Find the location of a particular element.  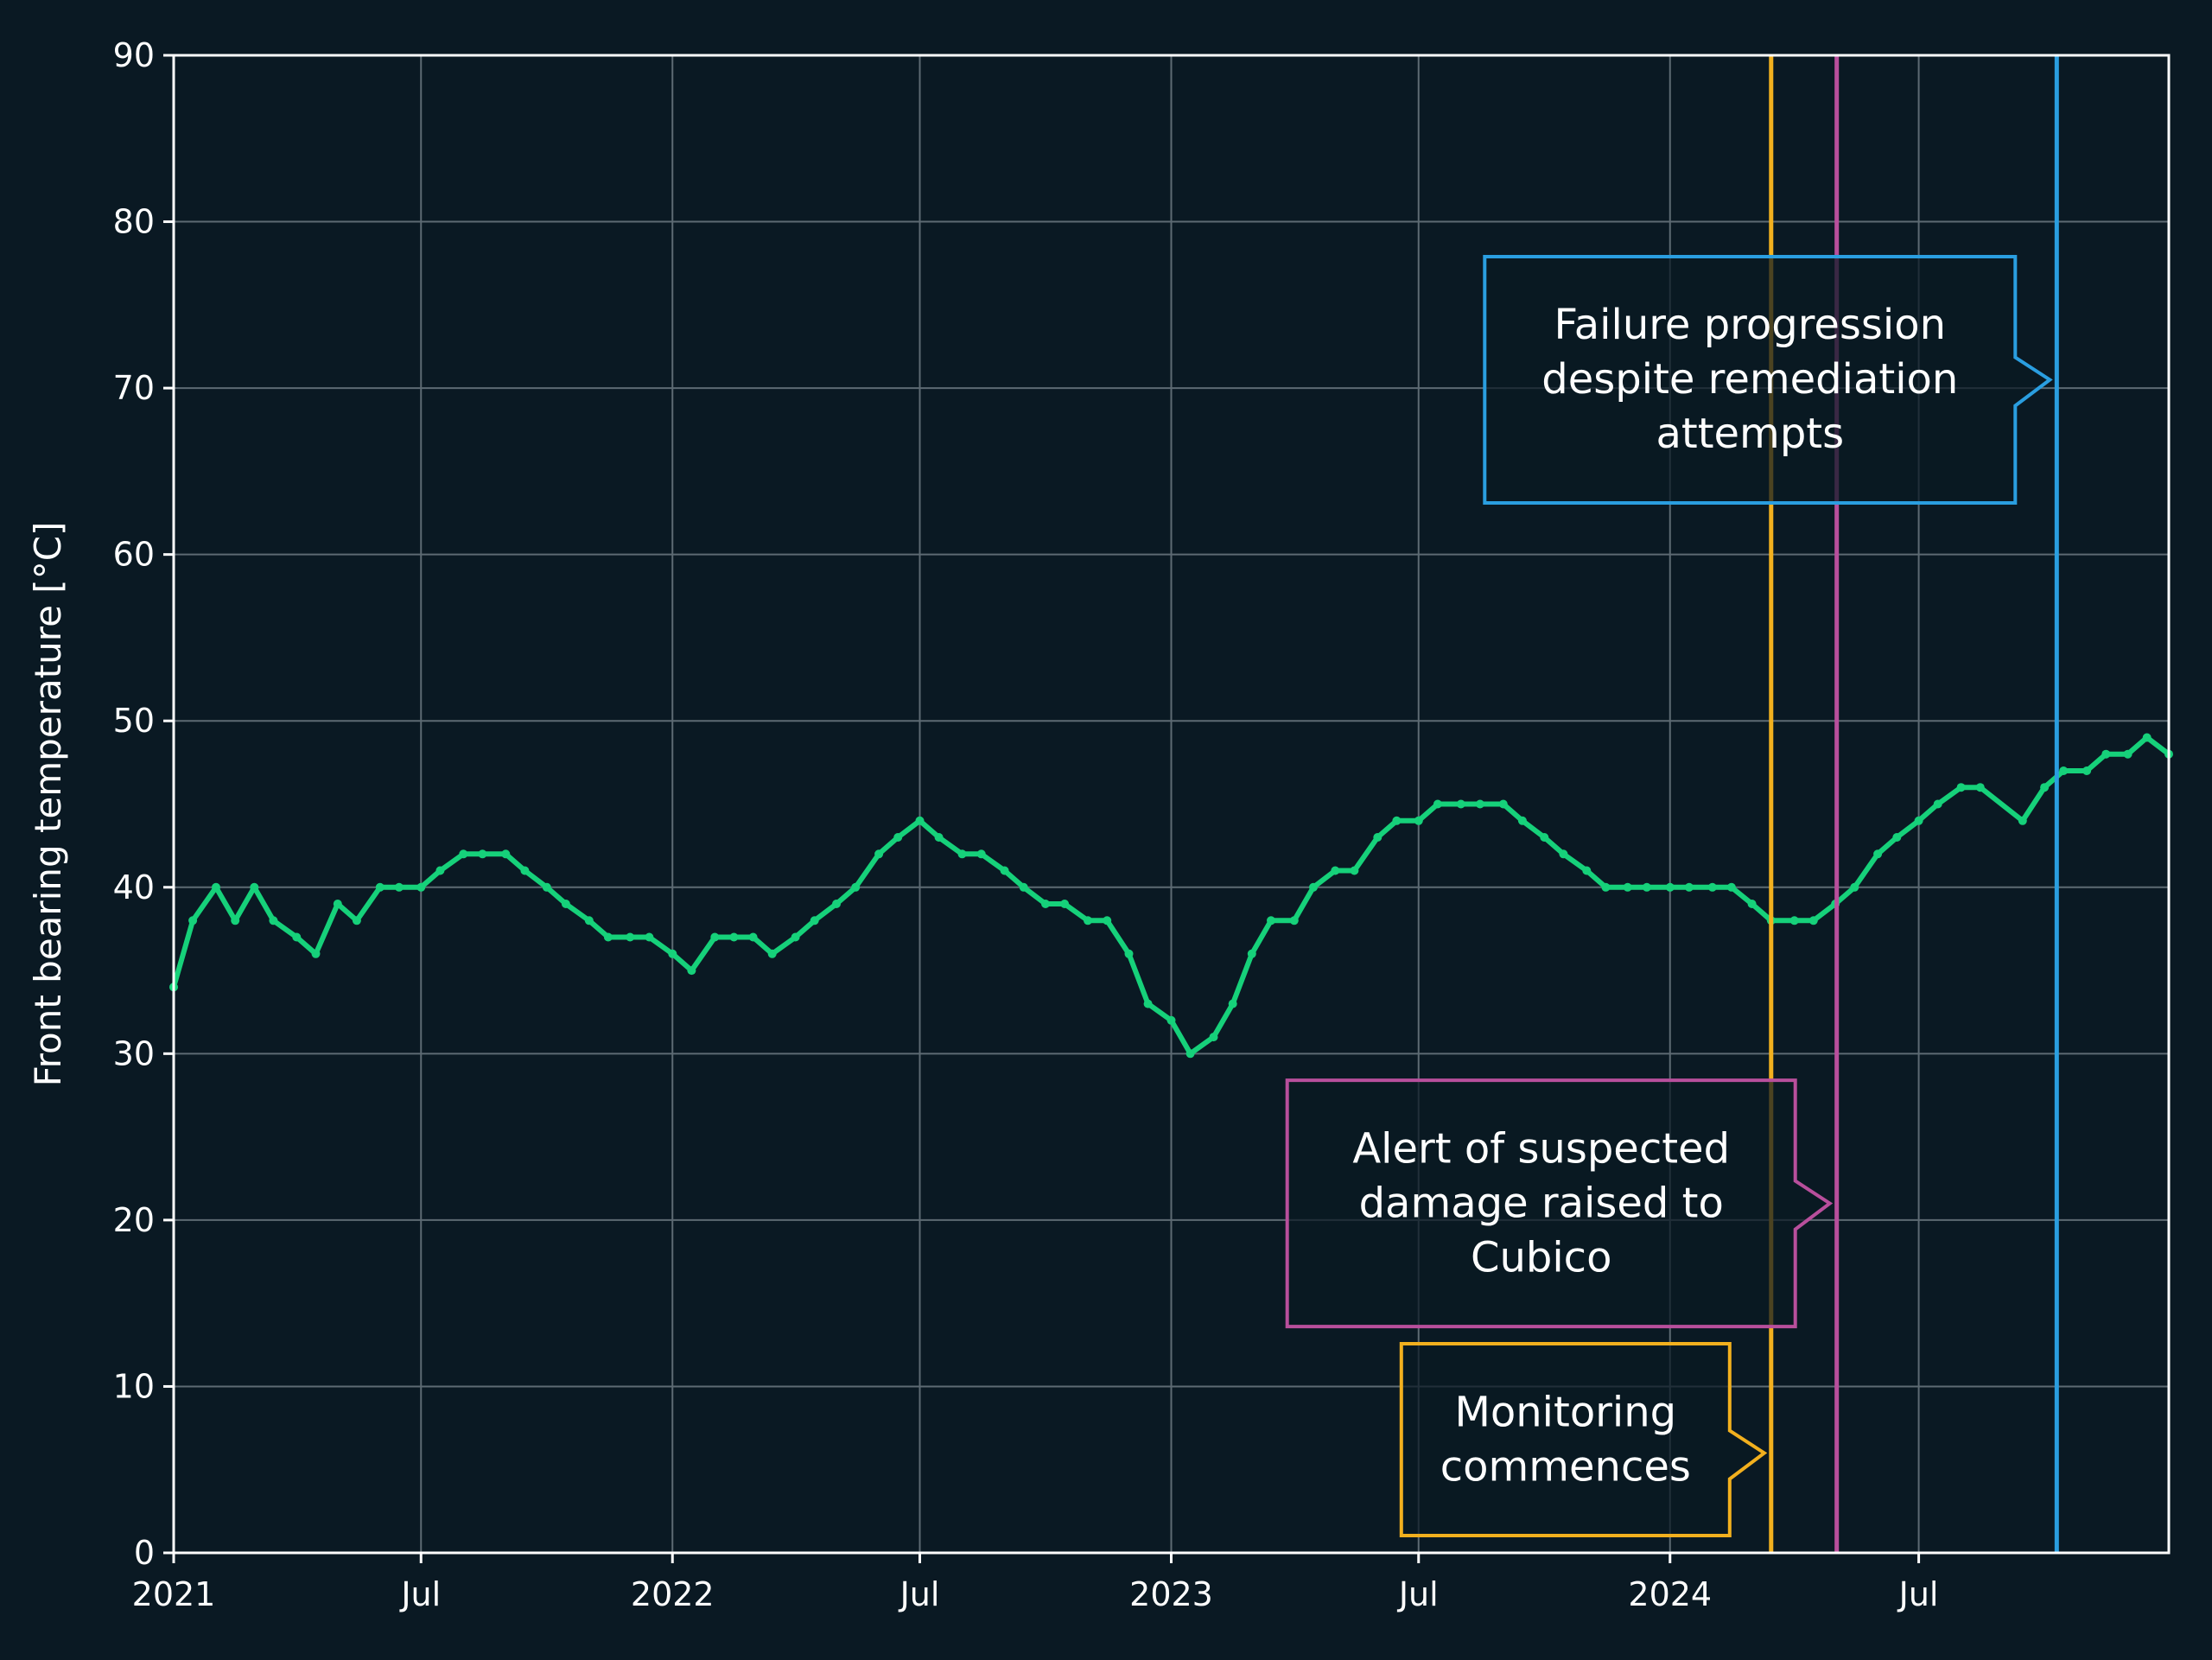

annotation-text: Cubico is located at coordinates (1541, 1257).